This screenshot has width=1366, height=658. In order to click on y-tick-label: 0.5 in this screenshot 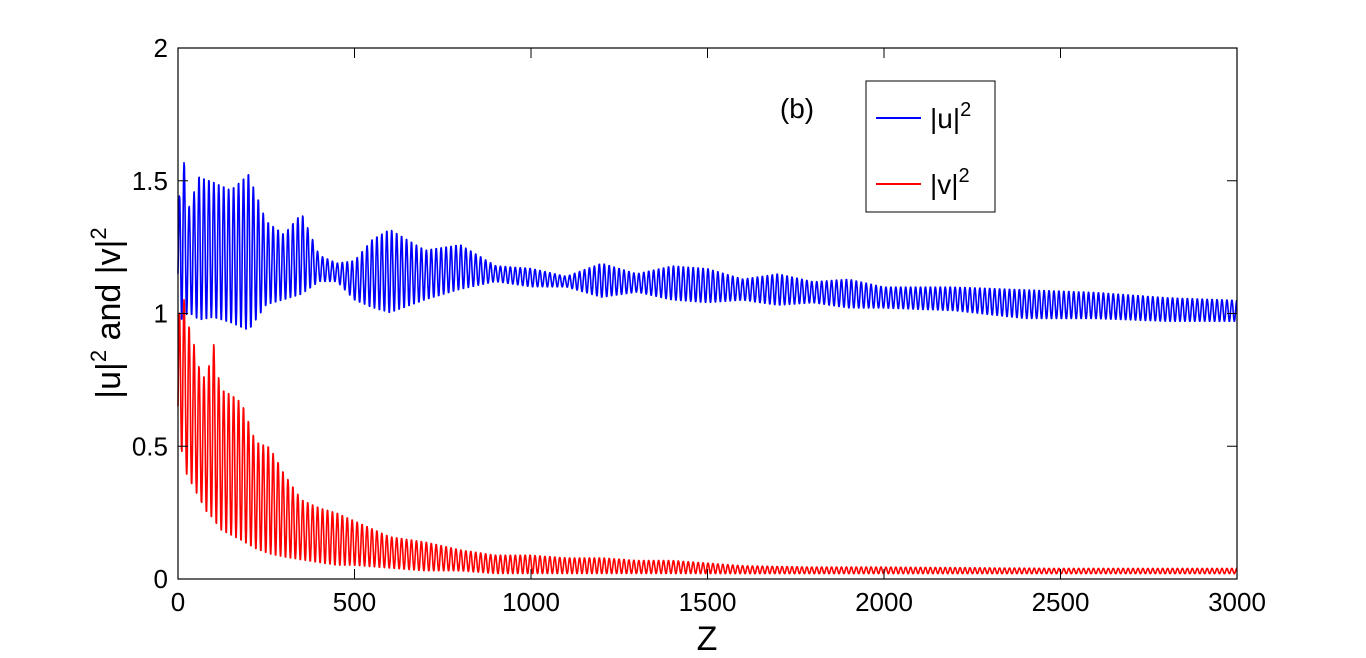, I will do `click(150, 446)`.